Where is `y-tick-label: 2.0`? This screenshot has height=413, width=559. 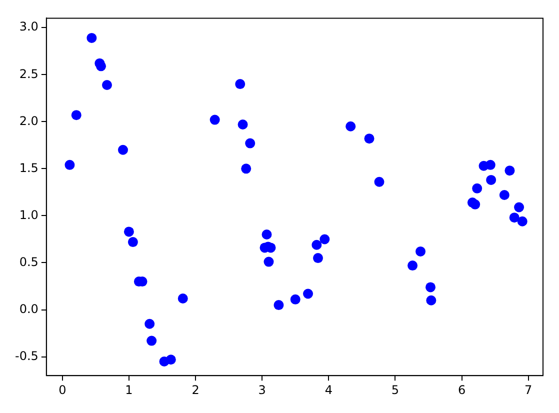 y-tick-label: 2.0 is located at coordinates (28, 121).